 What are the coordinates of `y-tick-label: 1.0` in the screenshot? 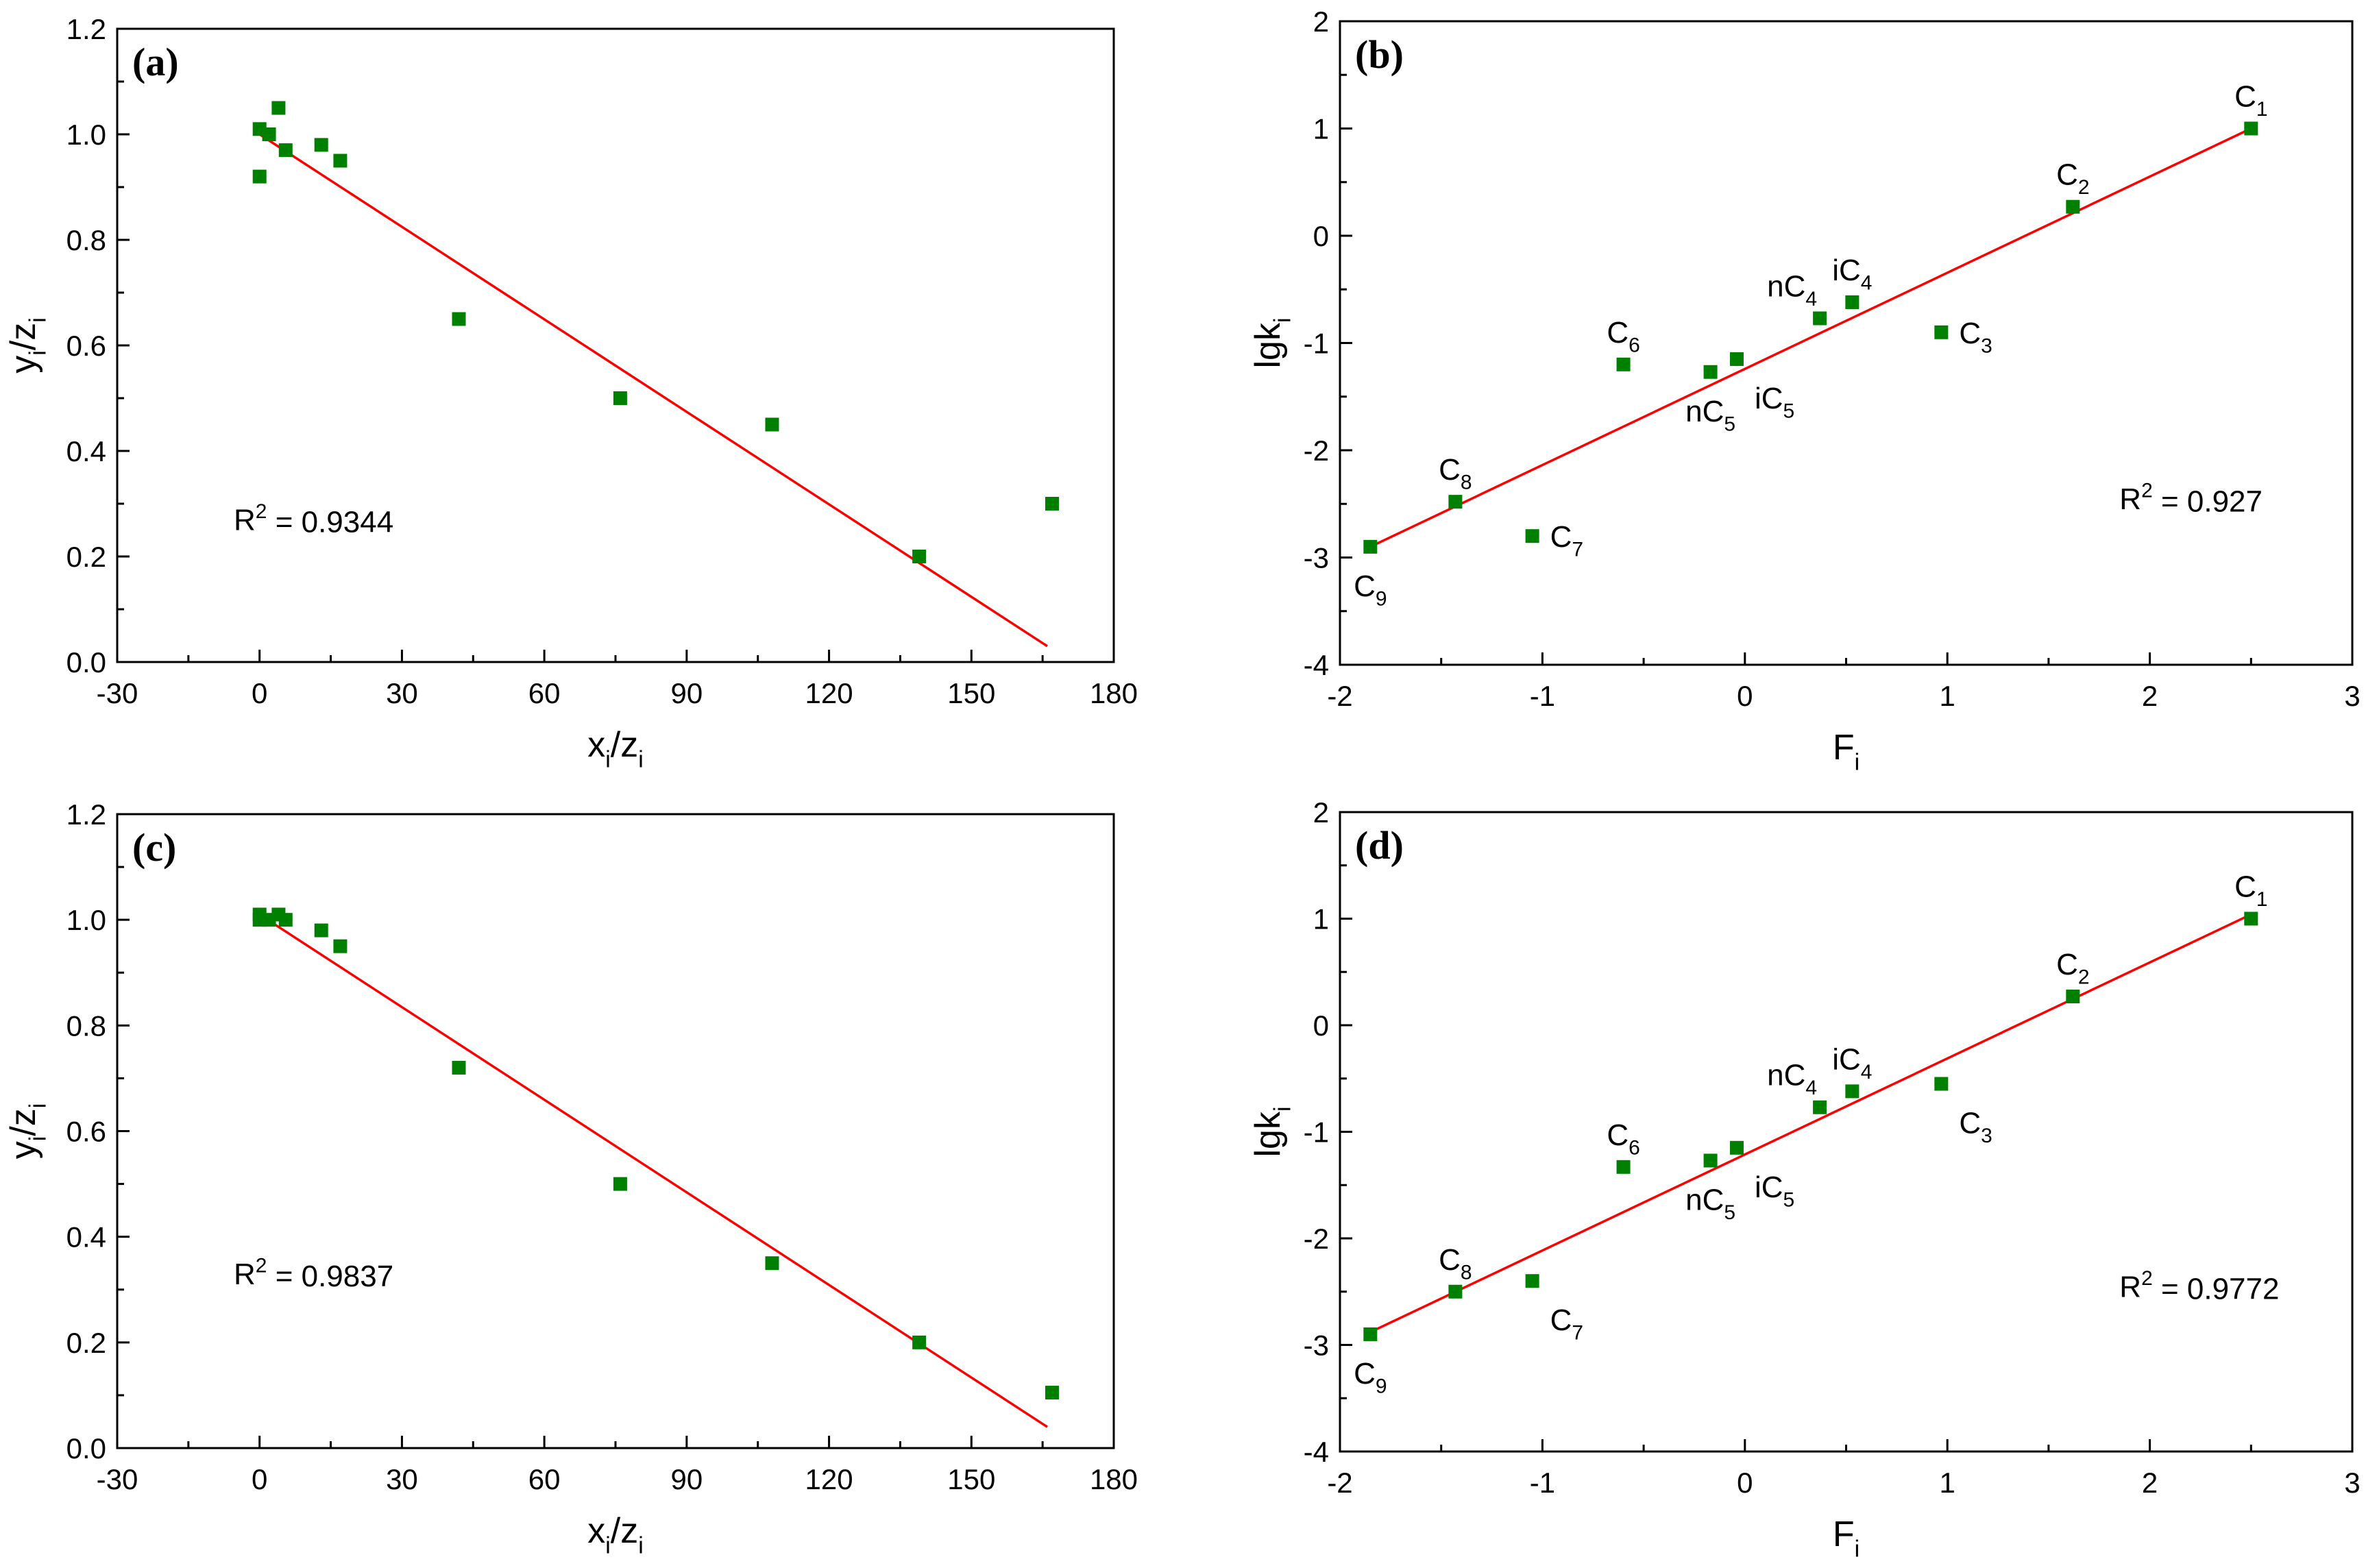 It's located at (86, 135).